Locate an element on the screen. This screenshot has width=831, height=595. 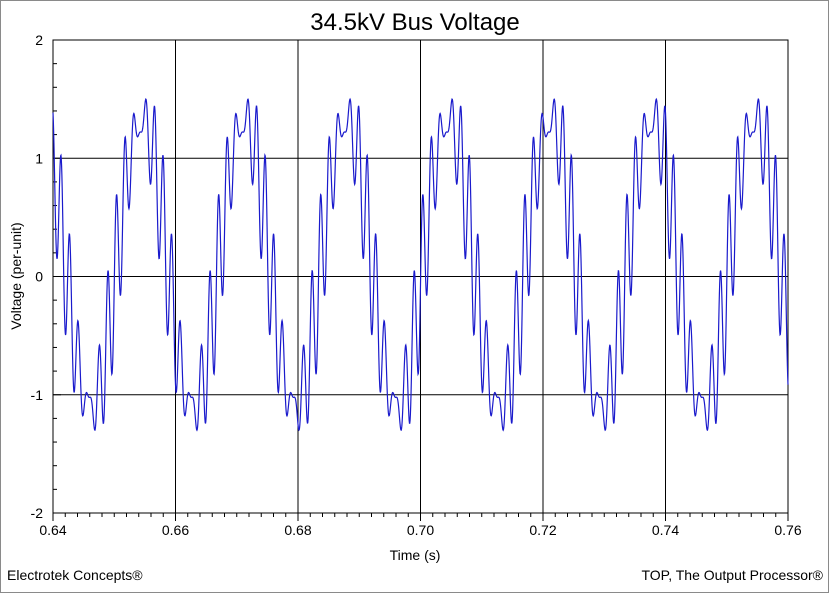
chart-title: 34.5kV Bus Voltage is located at coordinates (414, 22).